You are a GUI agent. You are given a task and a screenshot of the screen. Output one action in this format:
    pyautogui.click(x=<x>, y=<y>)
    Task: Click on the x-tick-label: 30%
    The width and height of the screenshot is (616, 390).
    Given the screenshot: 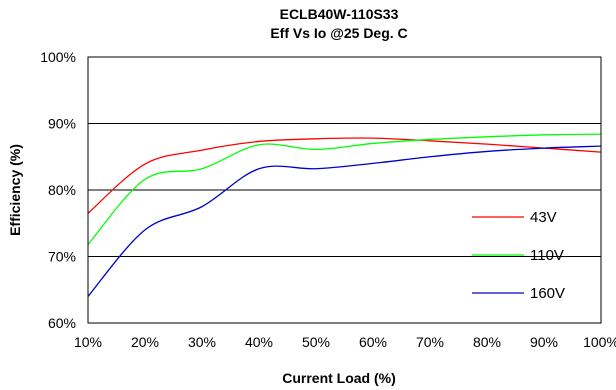 What is the action you would take?
    pyautogui.click(x=202, y=342)
    